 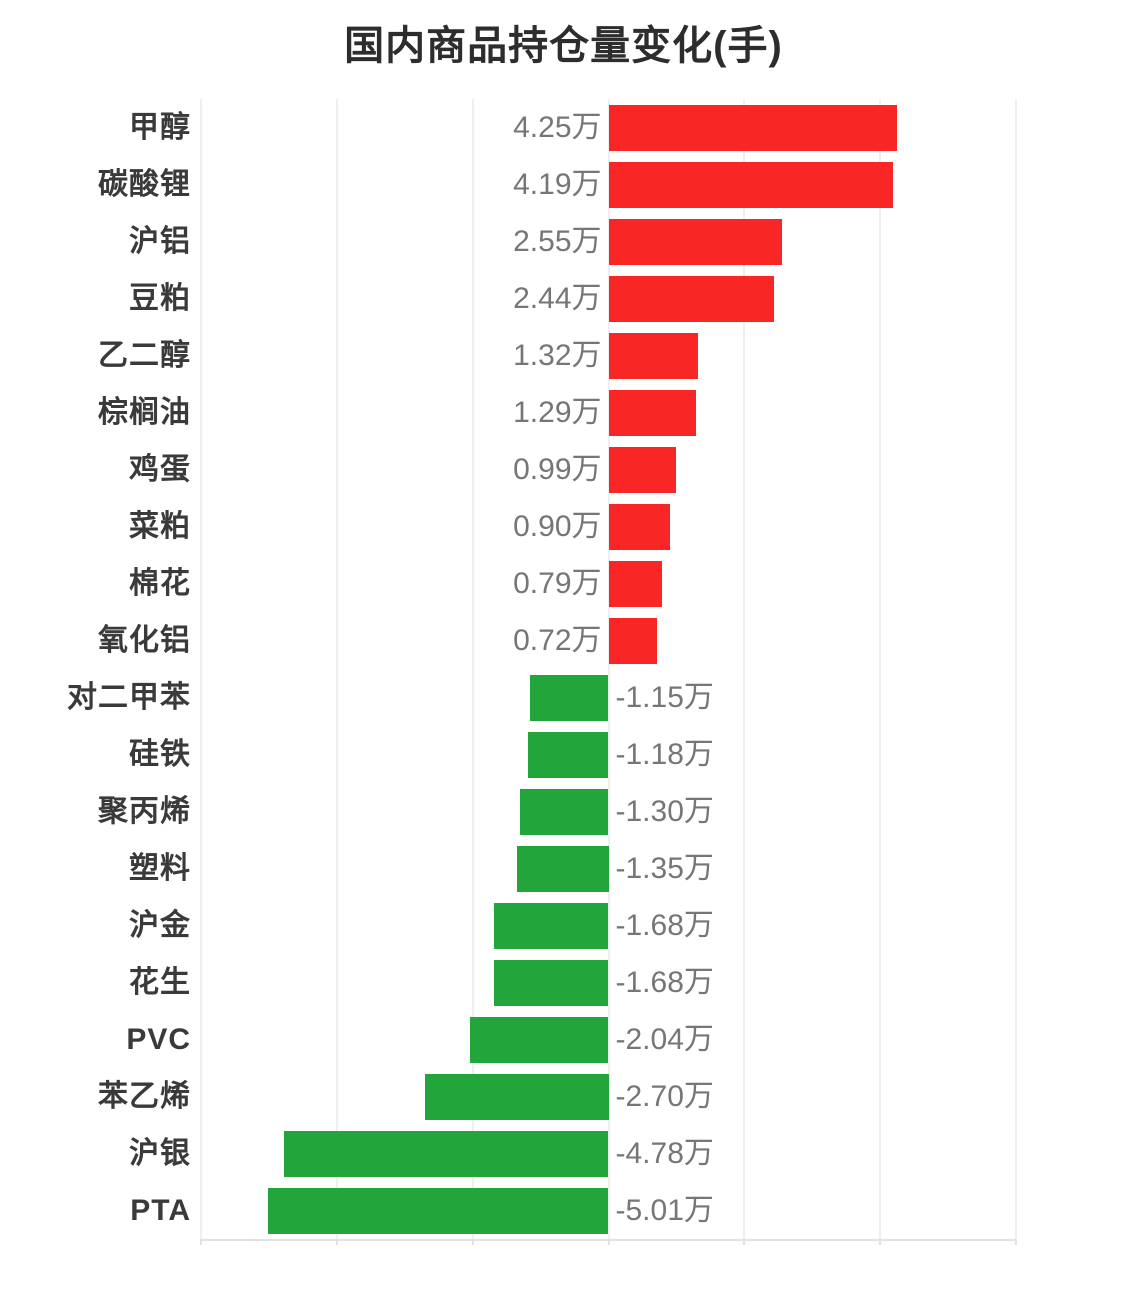 I want to click on category-label: 对二甲苯, so click(x=129, y=697).